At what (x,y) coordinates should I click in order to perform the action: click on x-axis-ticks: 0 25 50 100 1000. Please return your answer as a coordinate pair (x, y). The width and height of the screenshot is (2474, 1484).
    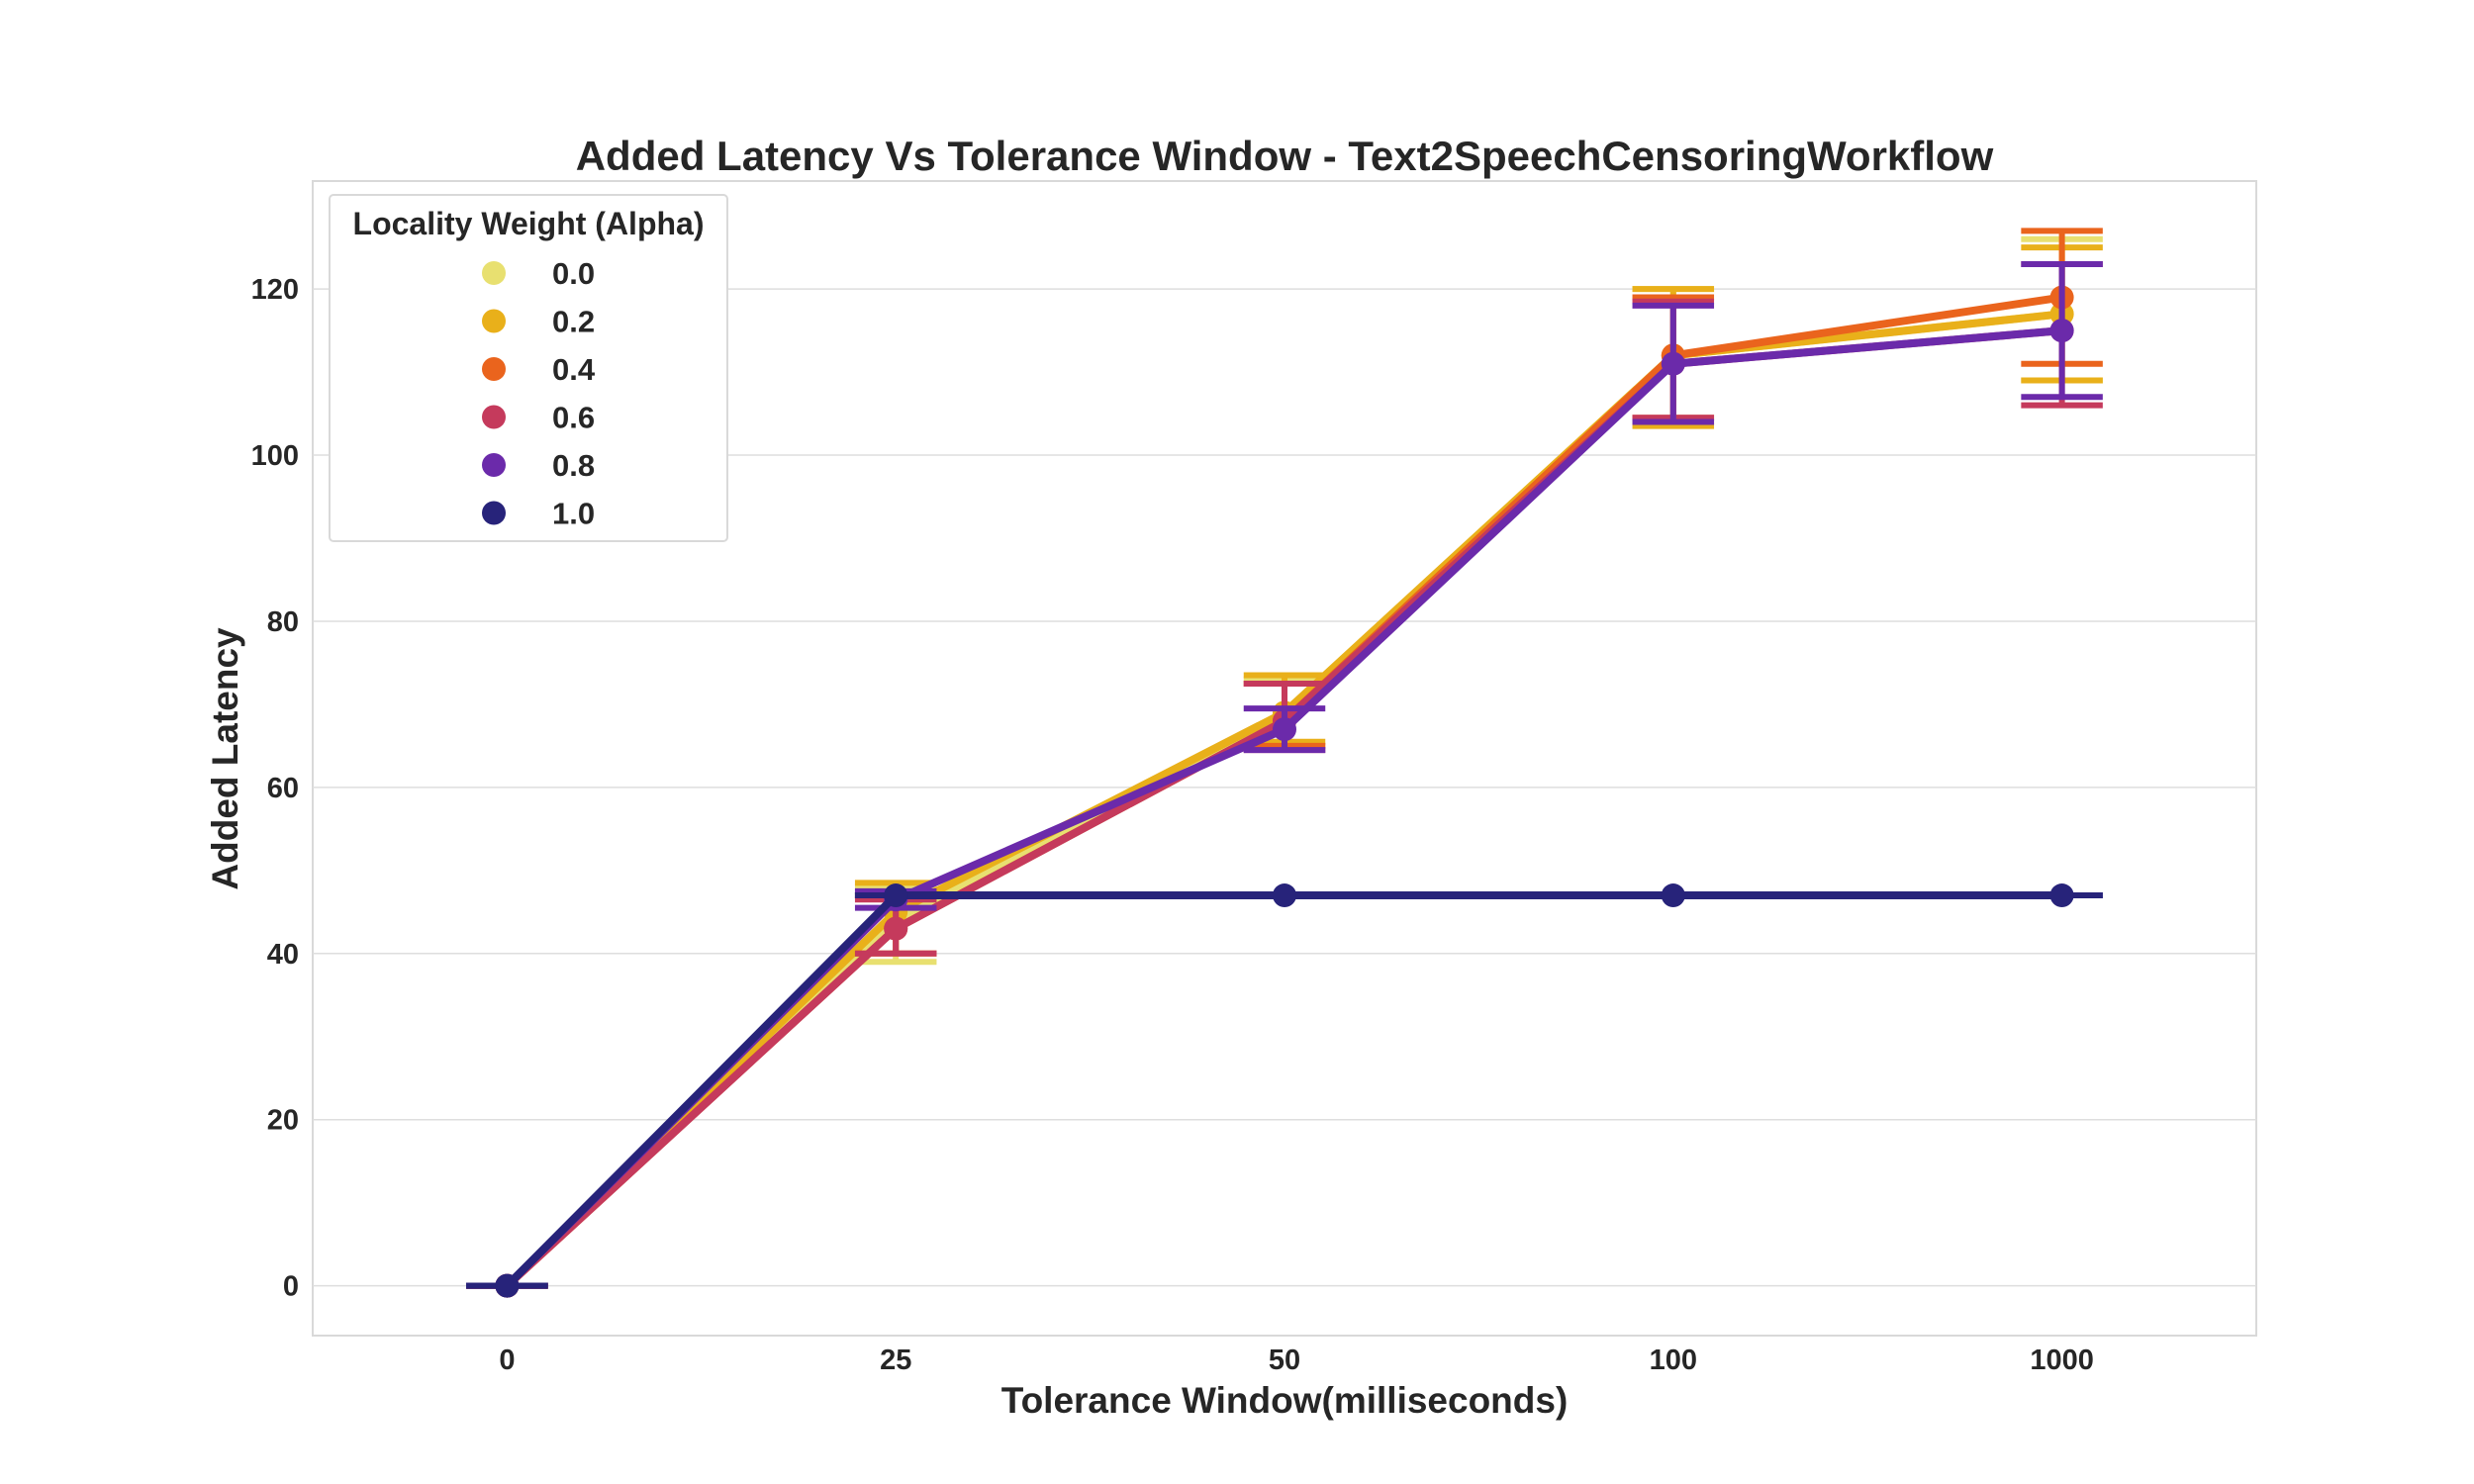
    Looking at the image, I should click on (1296, 1360).